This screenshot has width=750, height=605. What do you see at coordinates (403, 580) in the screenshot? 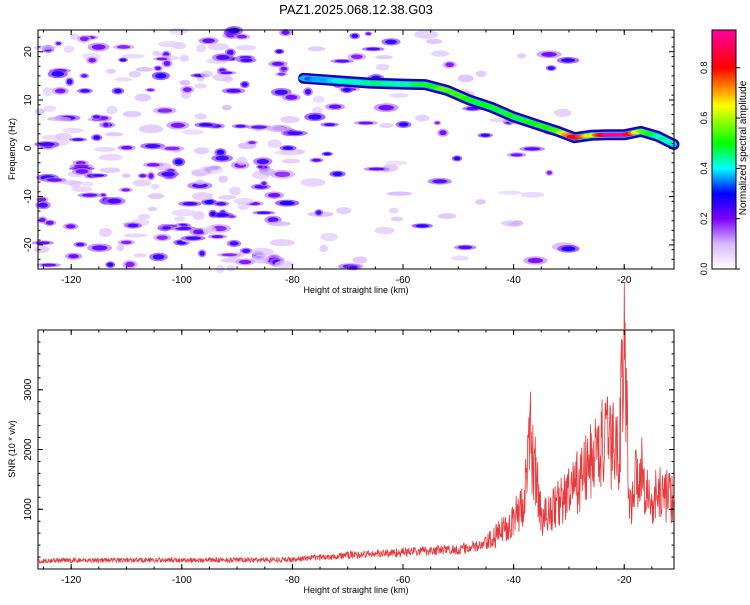
I see `snr-x-tick-label: -60` at bounding box center [403, 580].